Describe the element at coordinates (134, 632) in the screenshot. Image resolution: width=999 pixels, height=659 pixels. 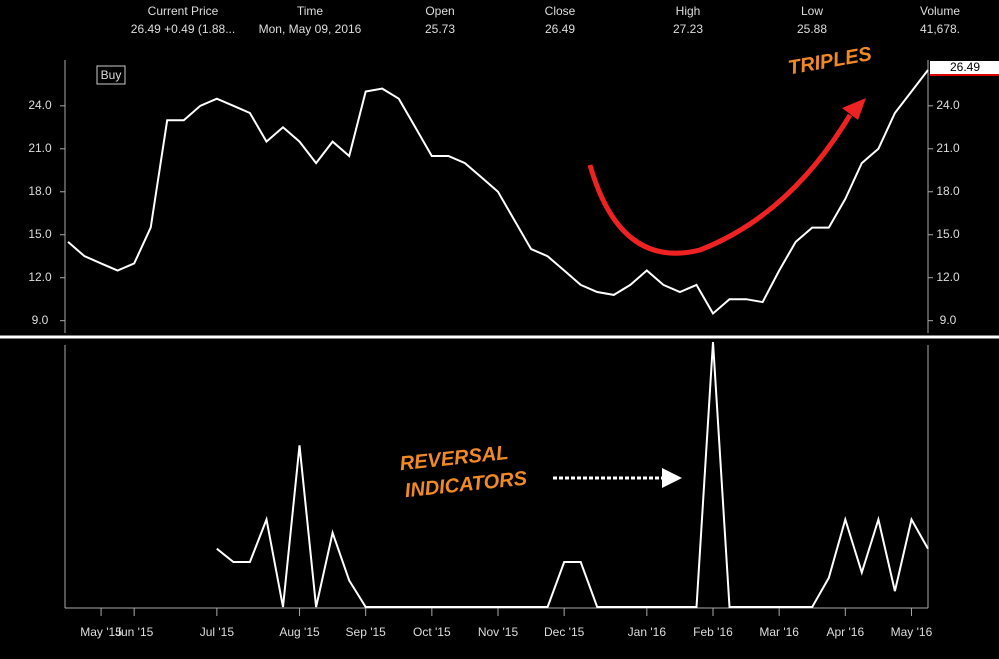
I see `x-tick-label: Jun '15` at that location.